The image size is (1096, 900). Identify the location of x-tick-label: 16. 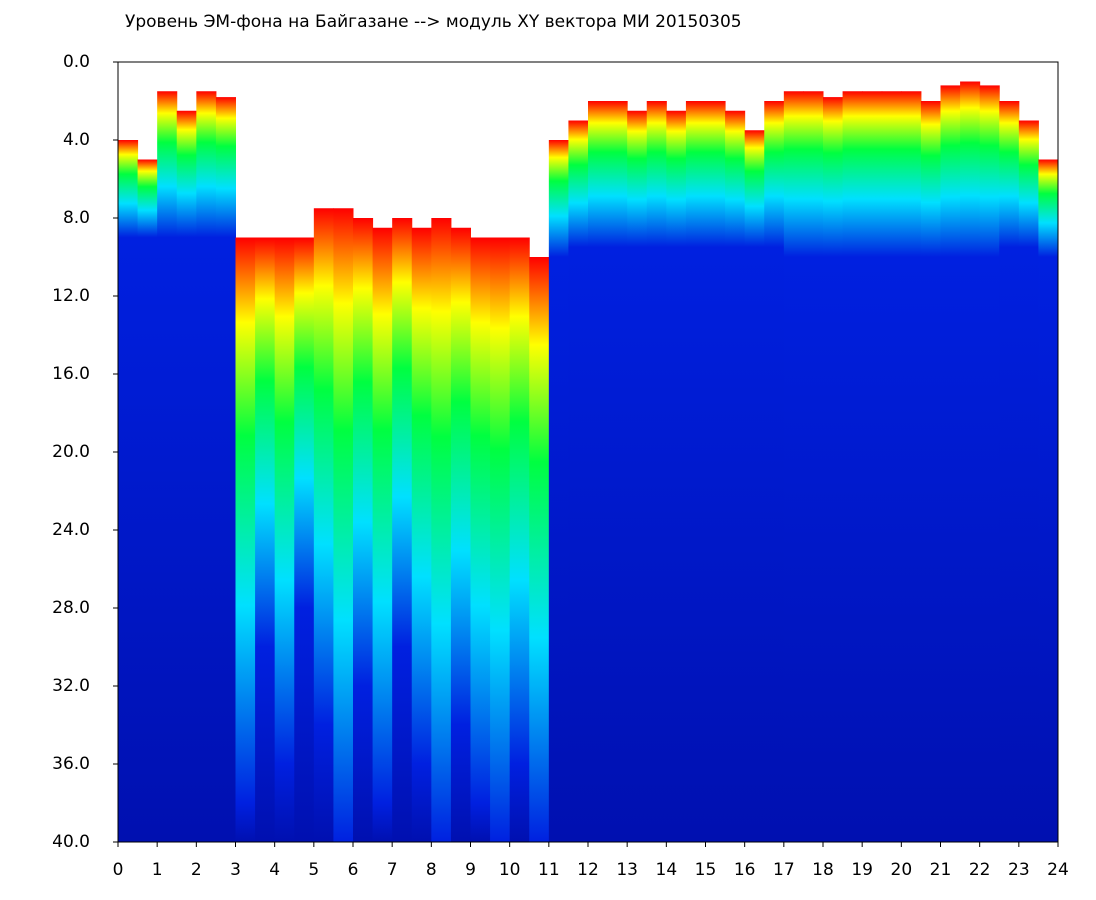
(745, 870).